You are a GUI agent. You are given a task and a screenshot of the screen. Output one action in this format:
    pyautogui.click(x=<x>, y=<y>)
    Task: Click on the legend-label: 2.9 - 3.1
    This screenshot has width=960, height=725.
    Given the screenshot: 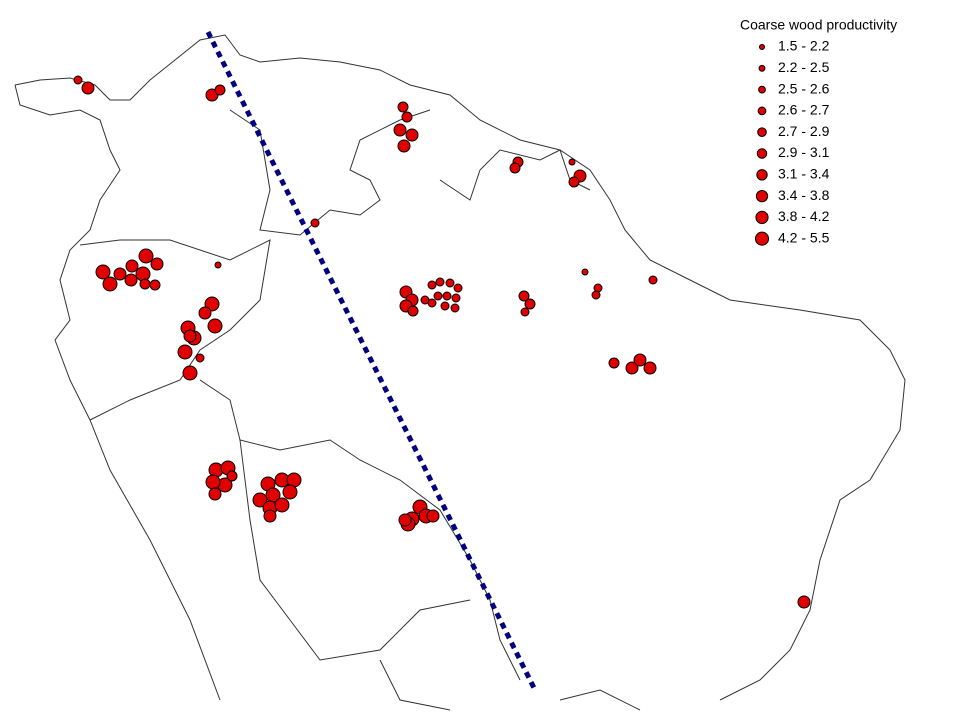 What is the action you would take?
    pyautogui.click(x=804, y=152)
    